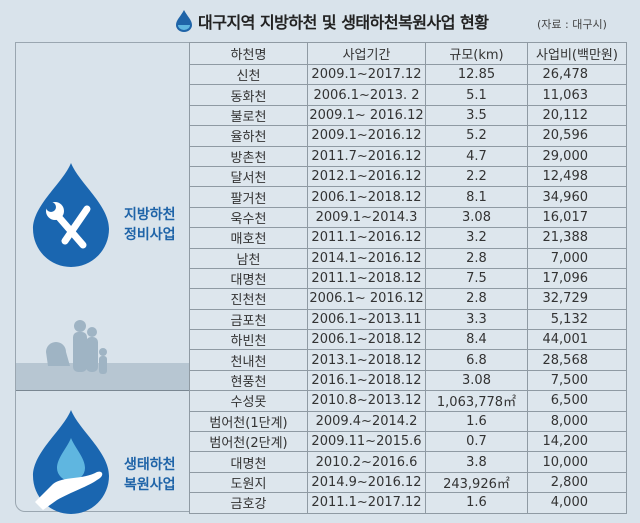 The image size is (640, 523). Describe the element at coordinates (577, 503) in the screenshot. I see `cell-cost: 4,000` at that location.